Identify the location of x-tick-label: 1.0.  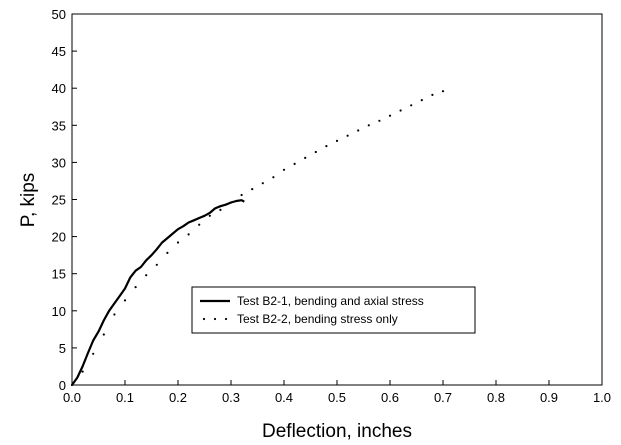
(602, 397).